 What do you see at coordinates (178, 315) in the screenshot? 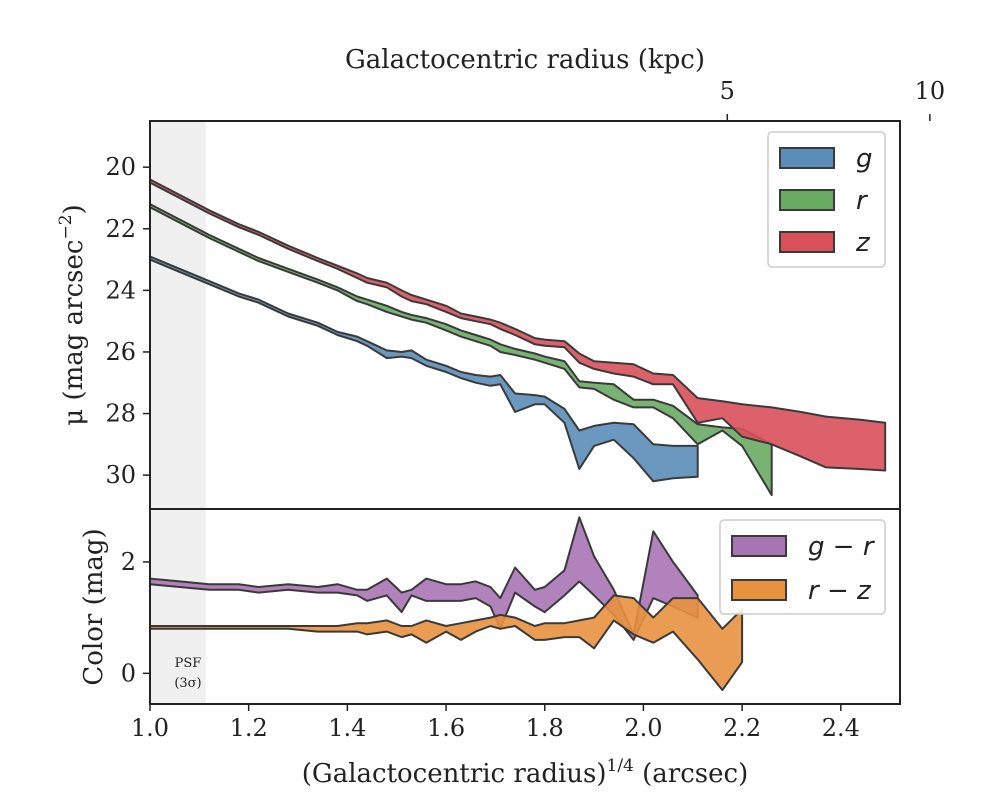
I see `psf-region-top` at bounding box center [178, 315].